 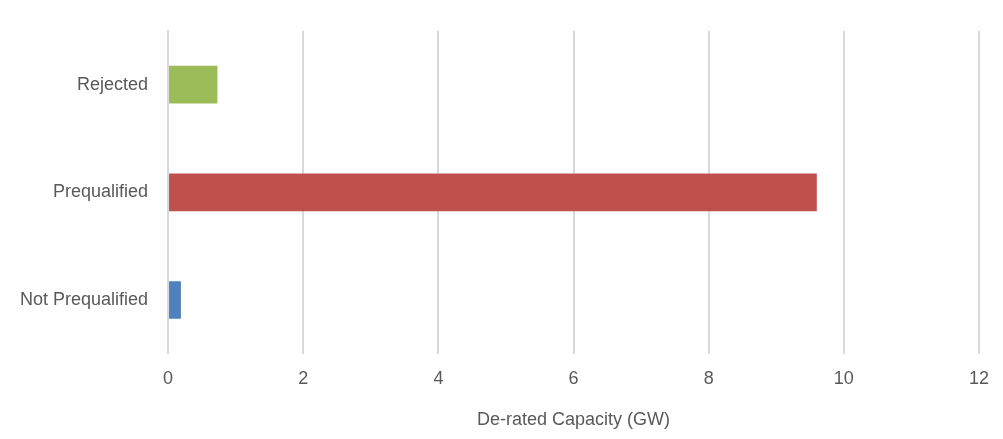 I want to click on y-tick-label: Prequalified, so click(x=101, y=191).